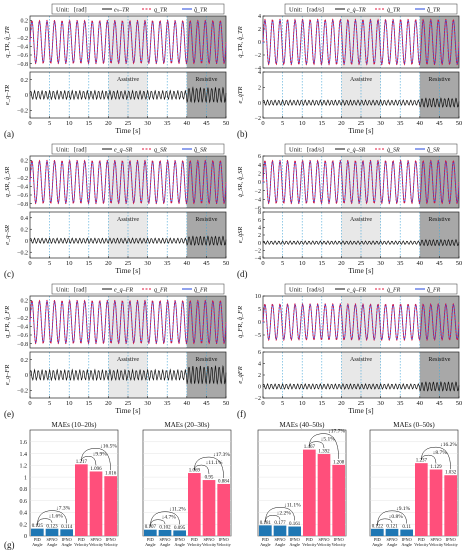 Image resolution: width=464 pixels, height=550 pixels. I want to click on bar-value-label: 0.123, so click(52, 526).